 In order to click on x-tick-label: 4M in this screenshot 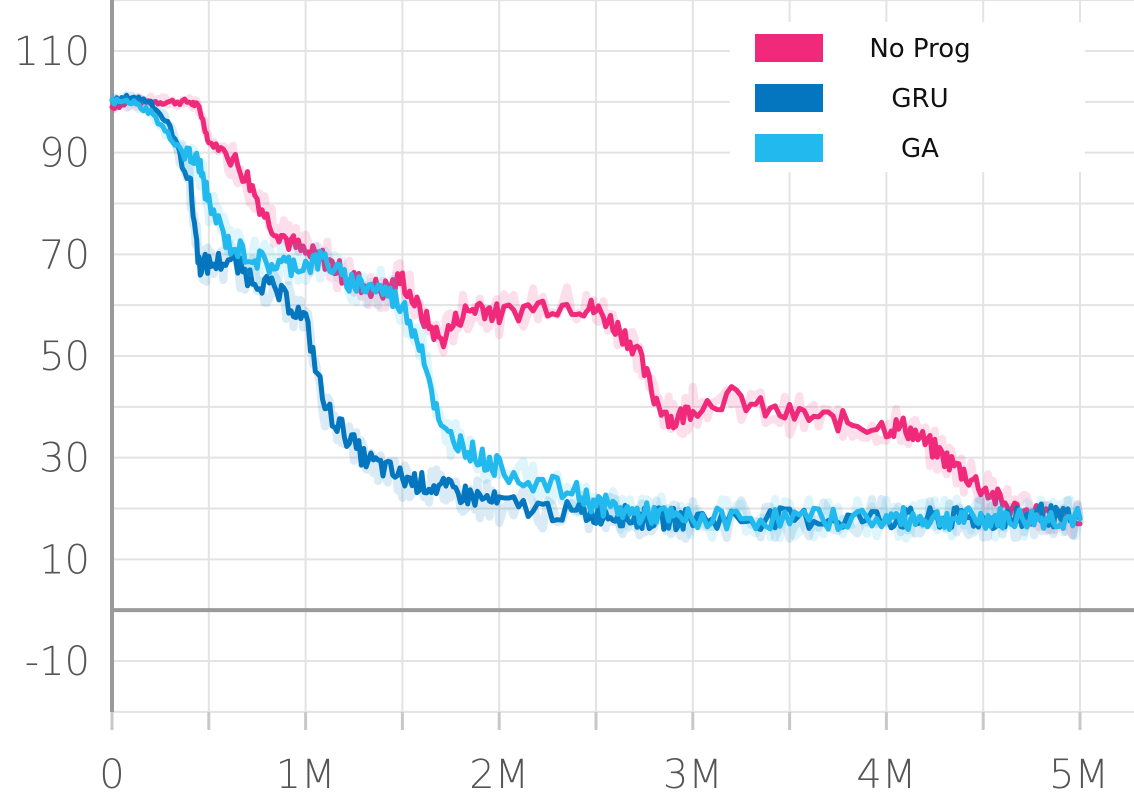, I will do `click(886, 775)`.